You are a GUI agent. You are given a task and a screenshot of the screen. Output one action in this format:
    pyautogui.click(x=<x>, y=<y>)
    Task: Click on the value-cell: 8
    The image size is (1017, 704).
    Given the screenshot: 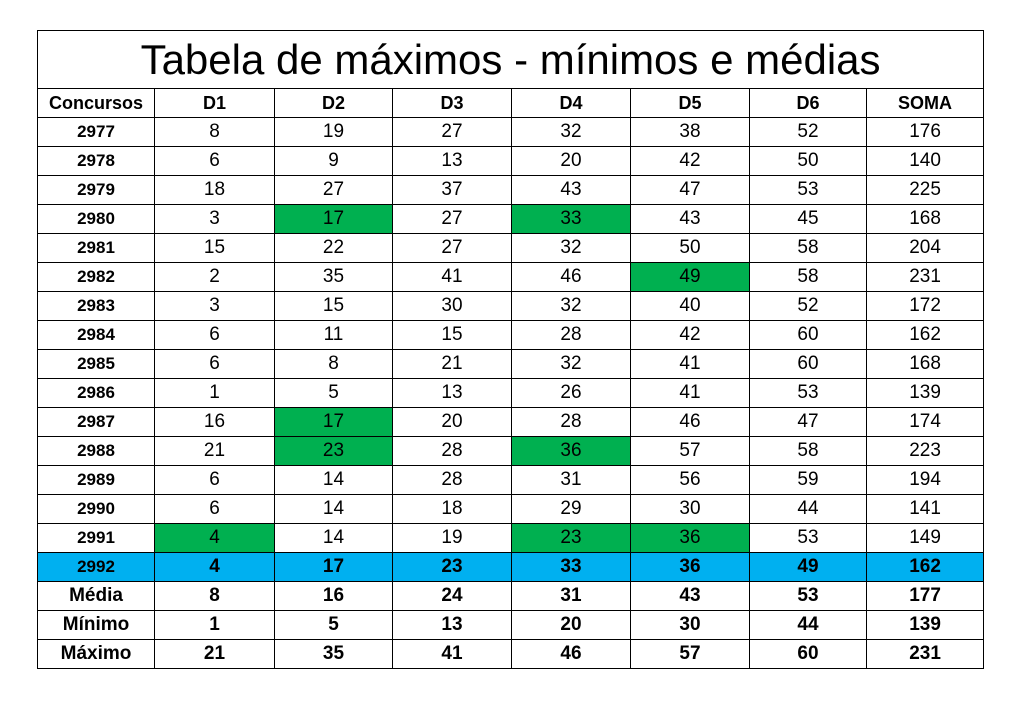 What is the action you would take?
    pyautogui.click(x=214, y=596)
    